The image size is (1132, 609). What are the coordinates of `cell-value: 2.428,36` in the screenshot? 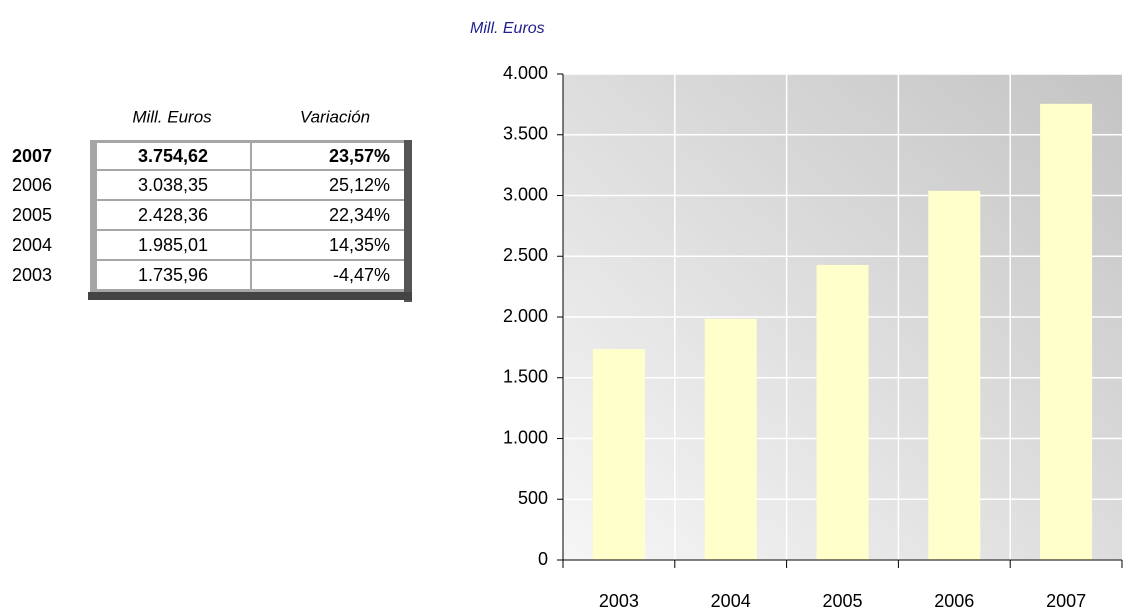 It's located at (173, 215).